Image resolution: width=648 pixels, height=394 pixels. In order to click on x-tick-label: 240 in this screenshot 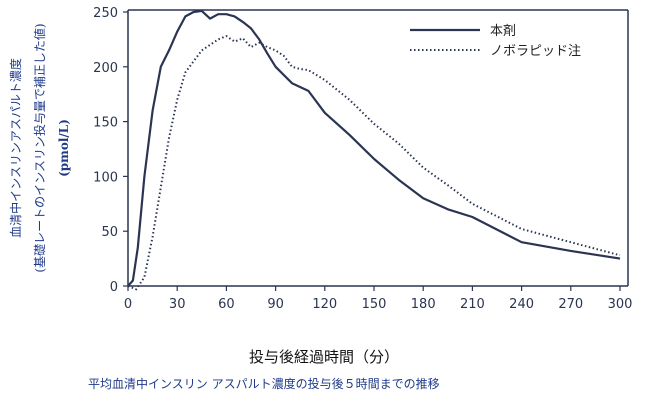, I will do `click(521, 304)`.